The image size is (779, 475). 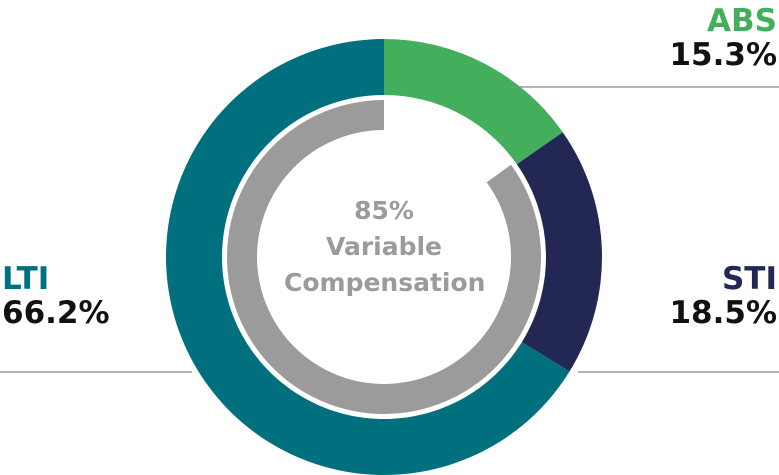 What do you see at coordinates (559, 252) in the screenshot?
I see `slice-sti` at bounding box center [559, 252].